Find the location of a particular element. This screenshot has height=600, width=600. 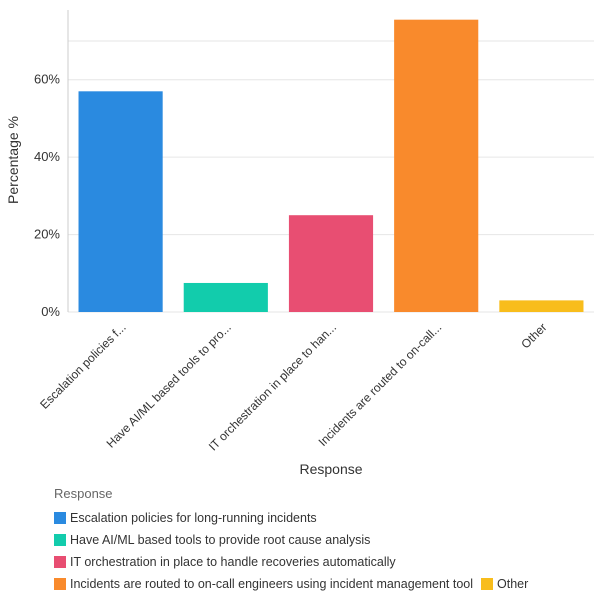

legend-title: Response is located at coordinates (83, 493).